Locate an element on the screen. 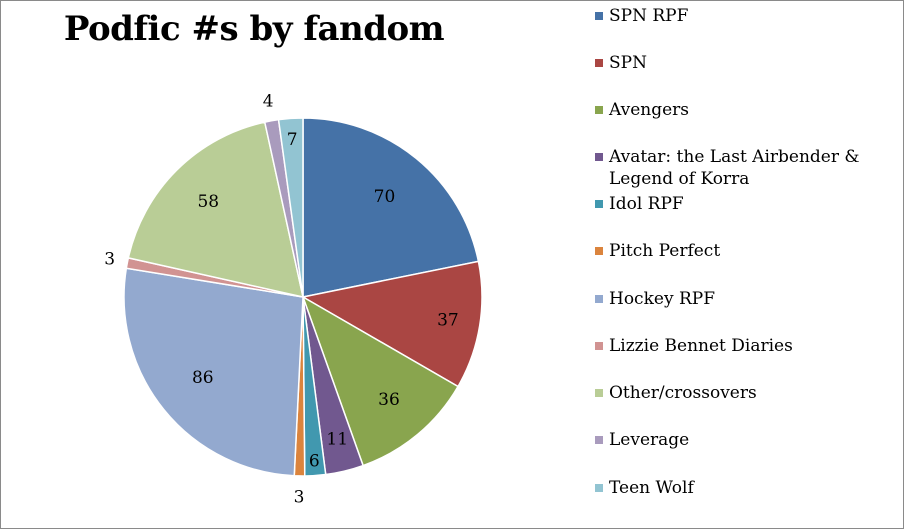  legend-swatch-hockey-rpf is located at coordinates (599, 299).